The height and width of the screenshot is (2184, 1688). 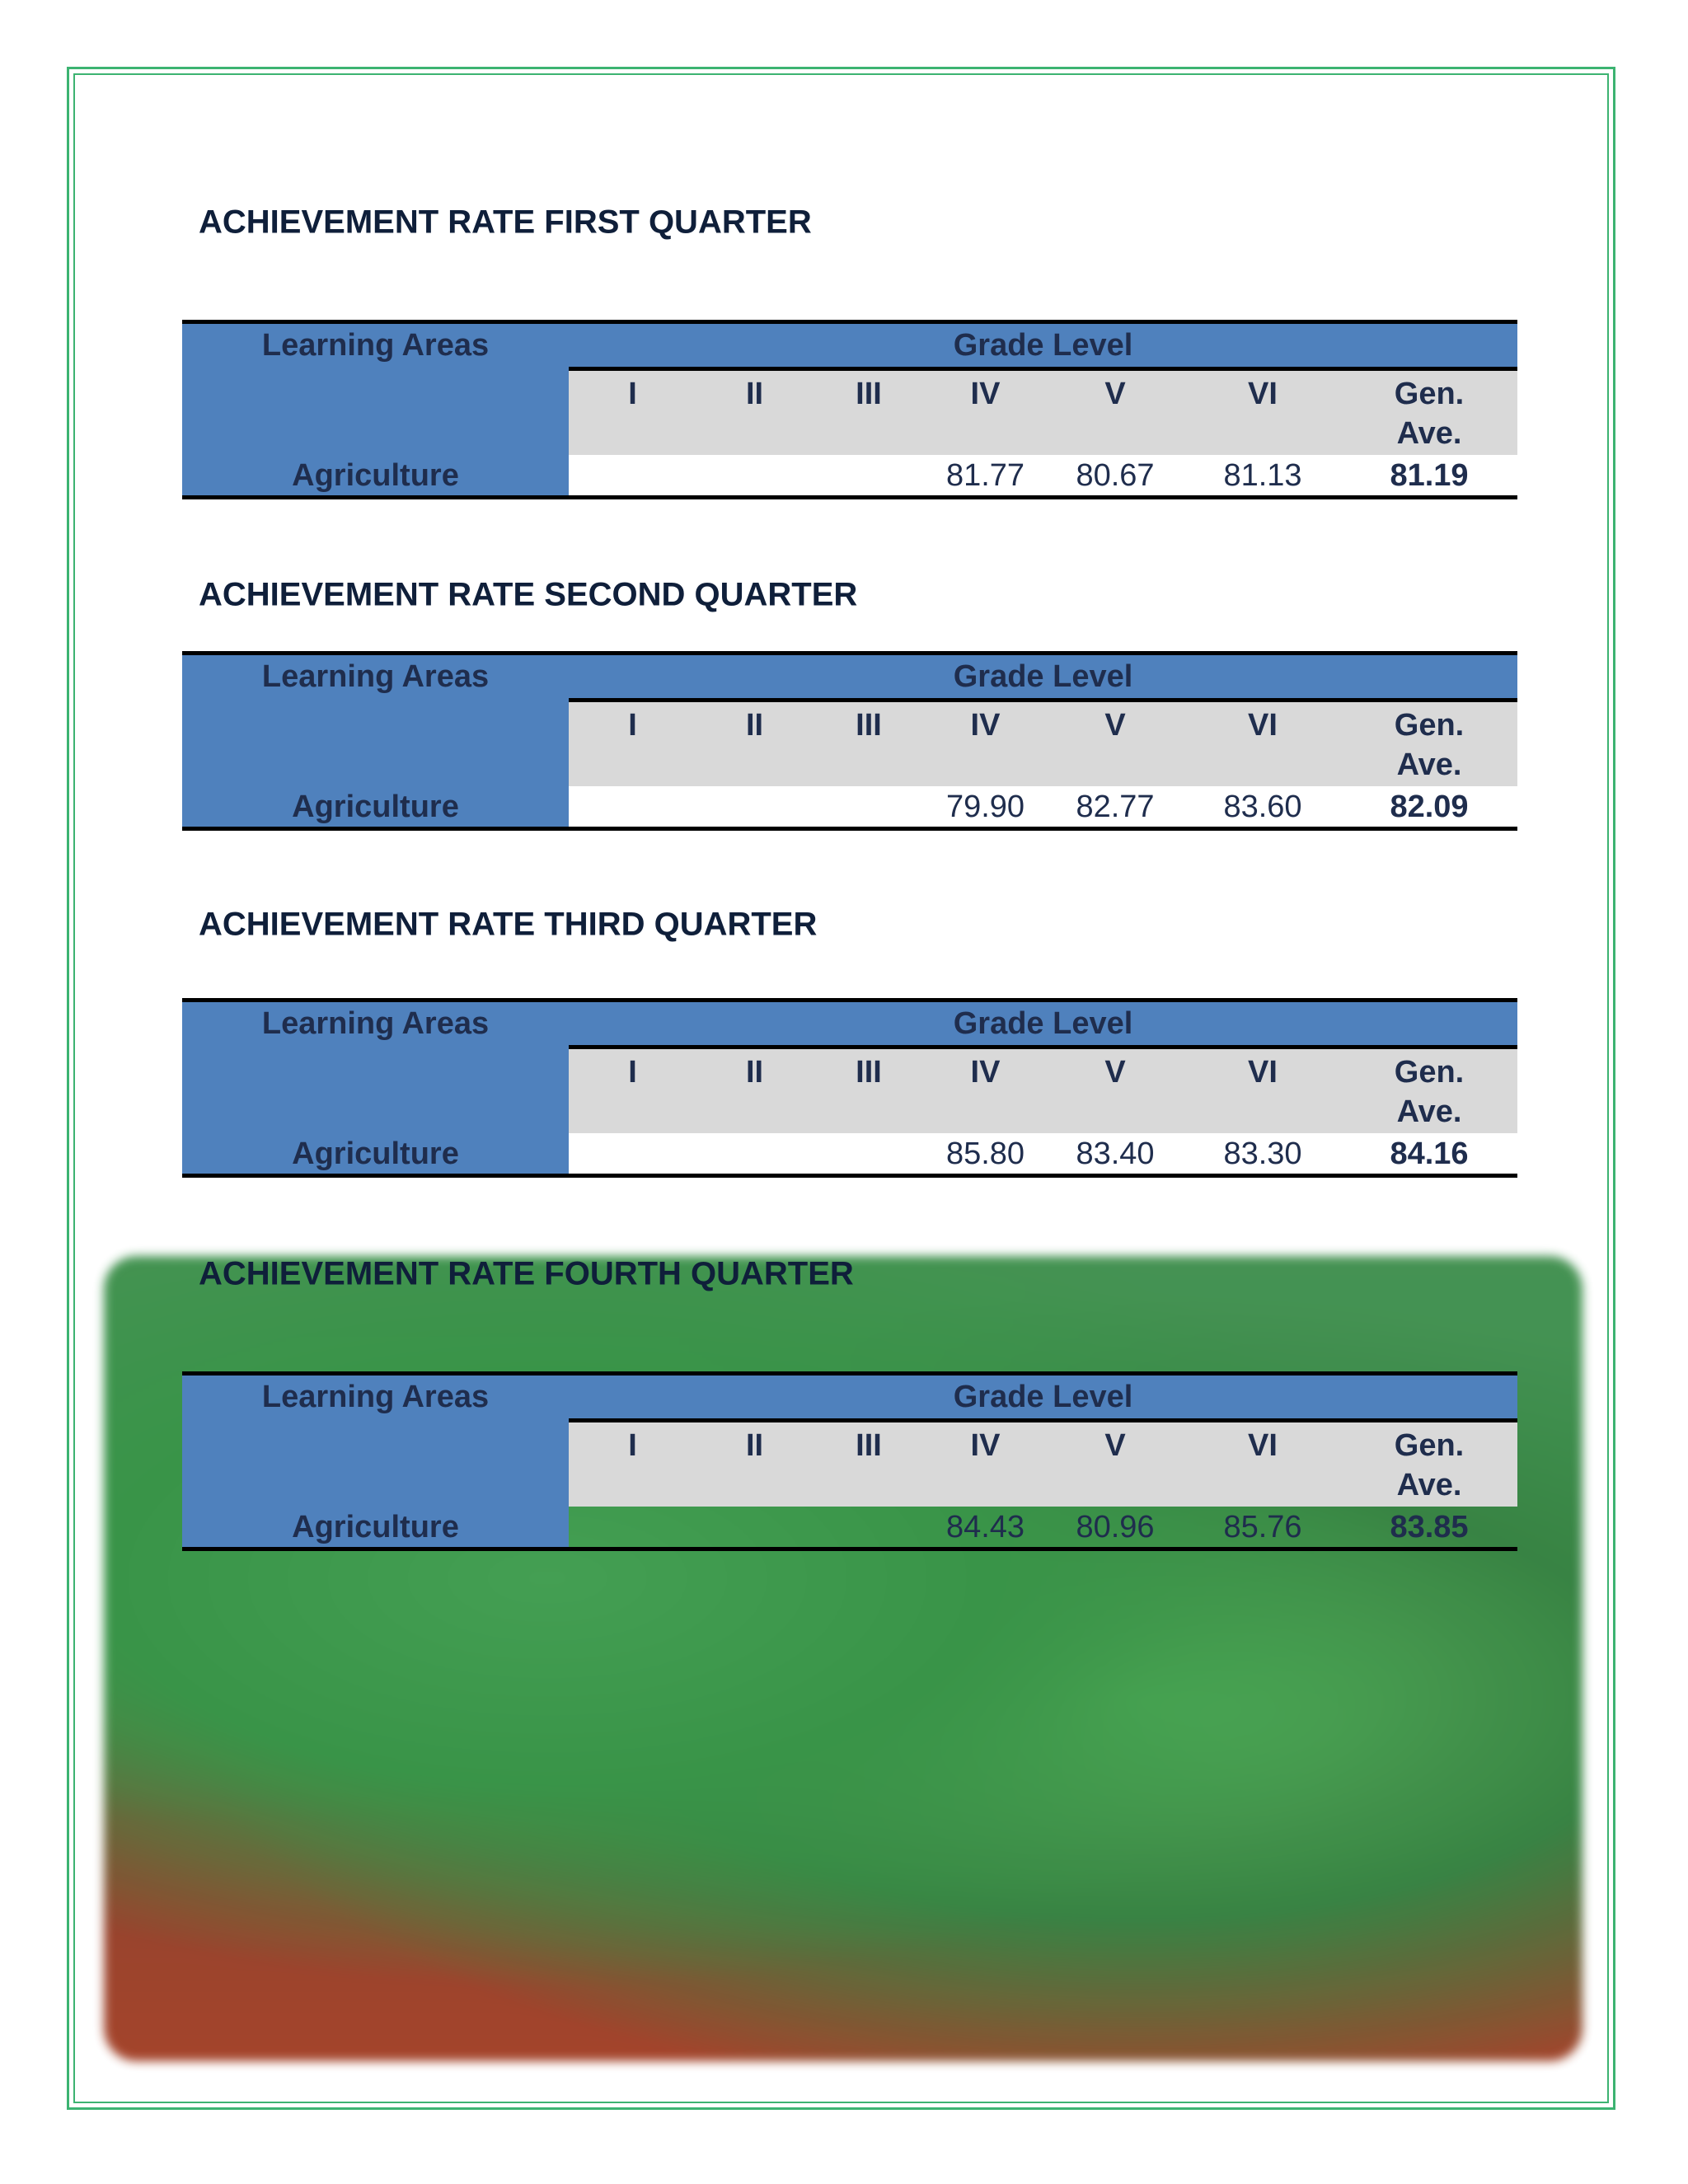 I want to click on grade-value: 82.77, so click(x=1115, y=807).